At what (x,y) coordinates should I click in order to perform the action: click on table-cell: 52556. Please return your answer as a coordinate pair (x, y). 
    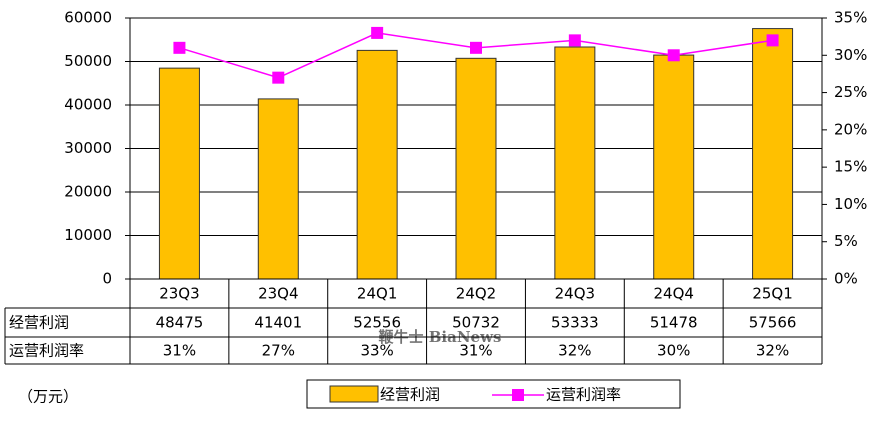
    Looking at the image, I should click on (377, 323).